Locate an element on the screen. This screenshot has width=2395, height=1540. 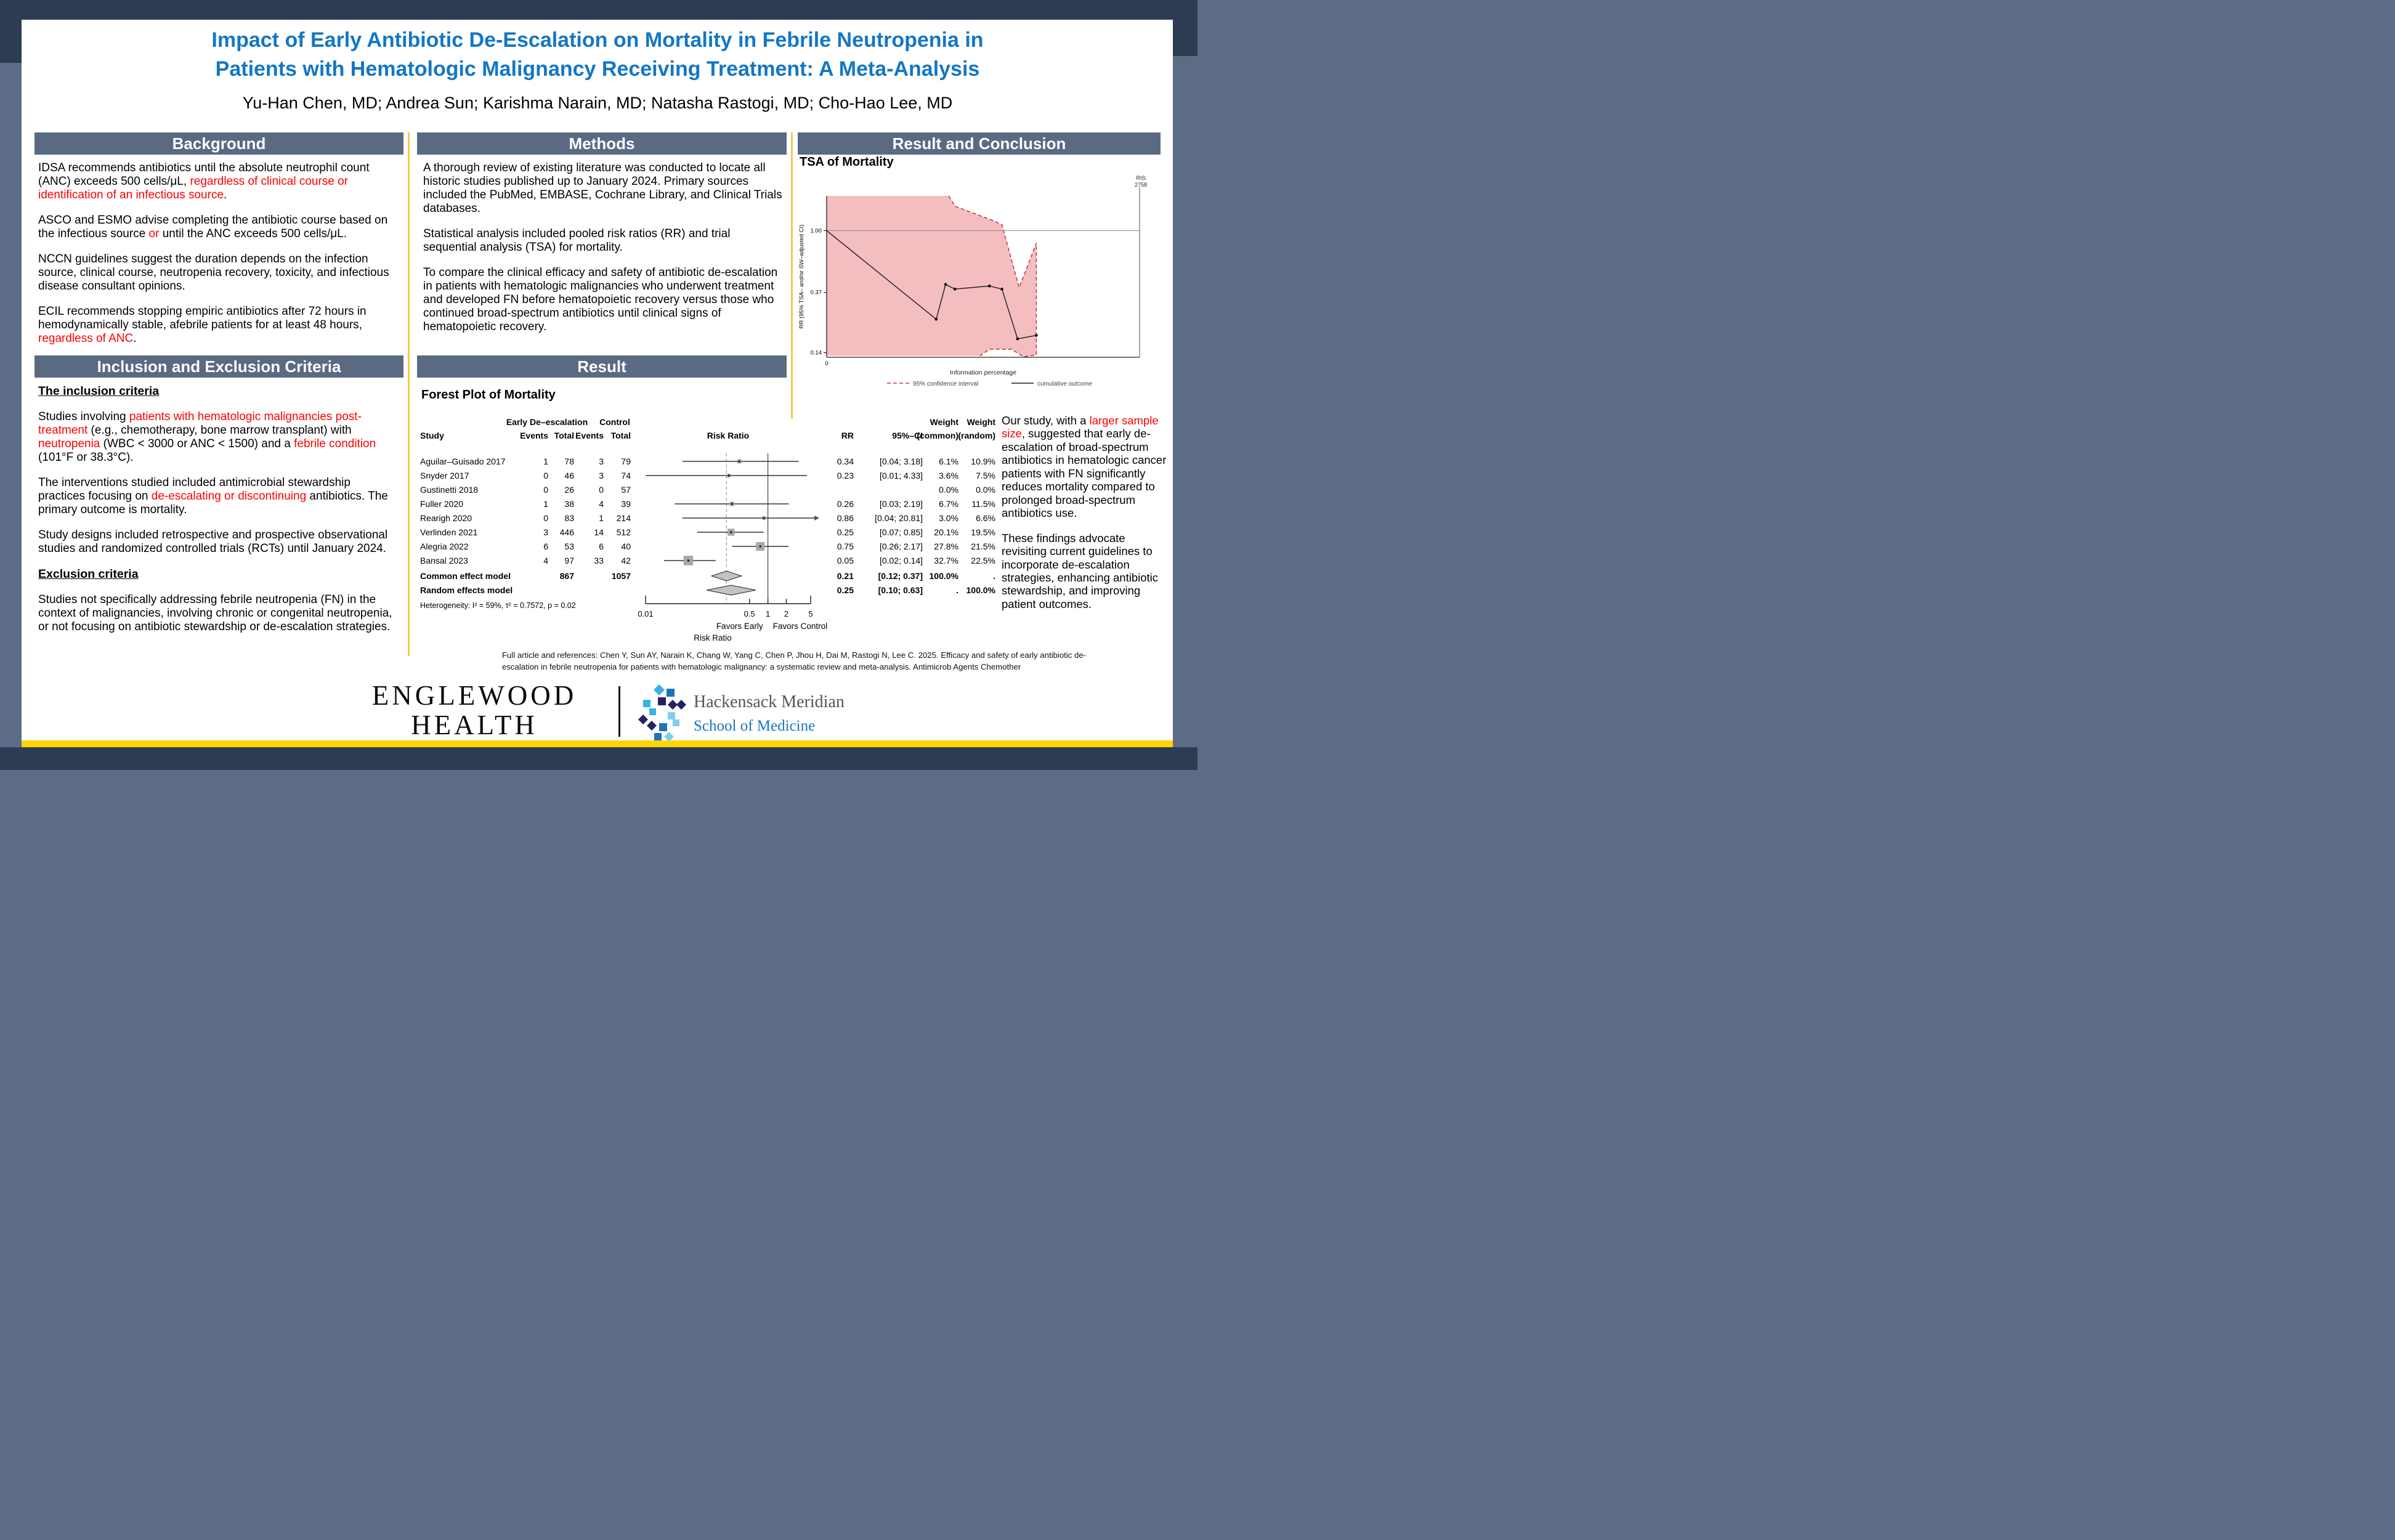
footer-yellow-stripe is located at coordinates (597, 743).